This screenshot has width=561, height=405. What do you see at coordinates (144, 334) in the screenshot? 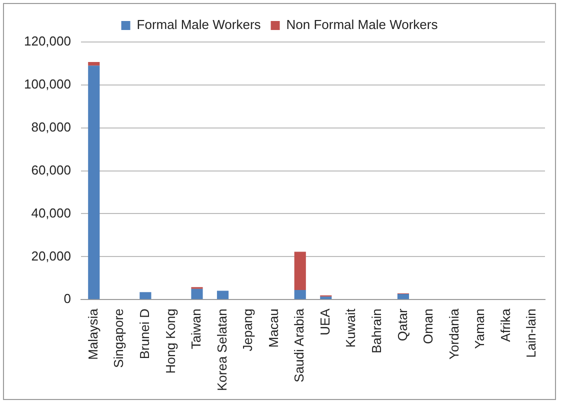
I see `x-tick-label: Brunei D` at bounding box center [144, 334].